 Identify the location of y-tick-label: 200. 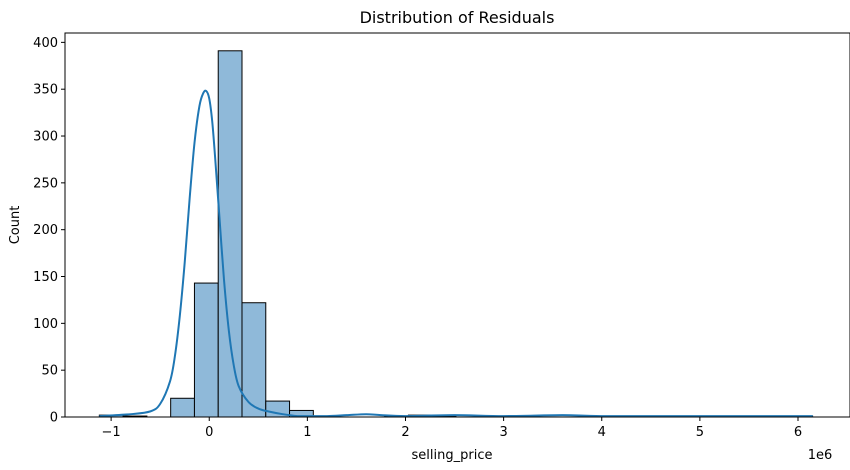
(45, 230).